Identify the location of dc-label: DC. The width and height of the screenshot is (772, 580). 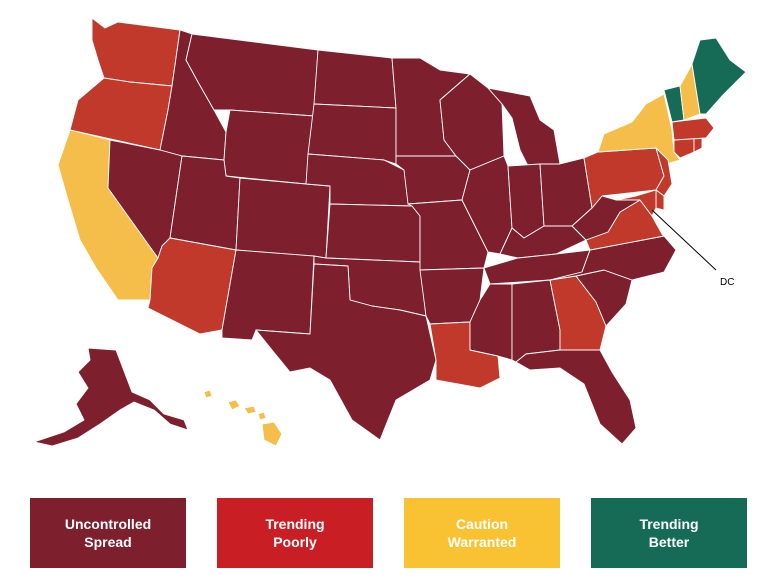
(727, 282).